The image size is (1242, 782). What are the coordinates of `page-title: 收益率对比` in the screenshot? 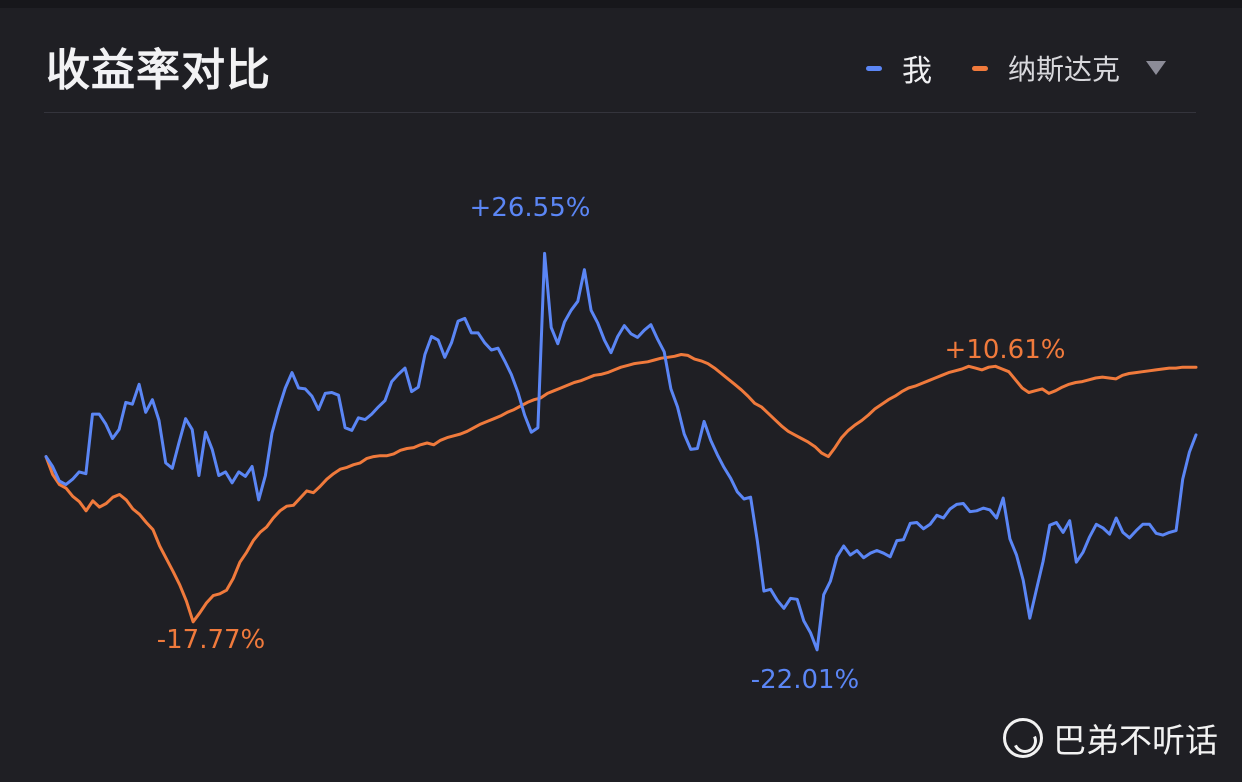 It's located at (158, 70).